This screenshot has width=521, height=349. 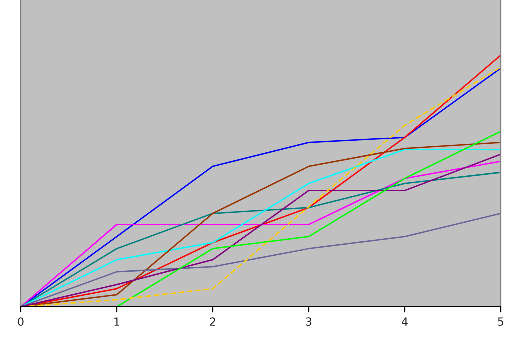 What do you see at coordinates (501, 322) in the screenshot?
I see `x-tick-label: 5` at bounding box center [501, 322].